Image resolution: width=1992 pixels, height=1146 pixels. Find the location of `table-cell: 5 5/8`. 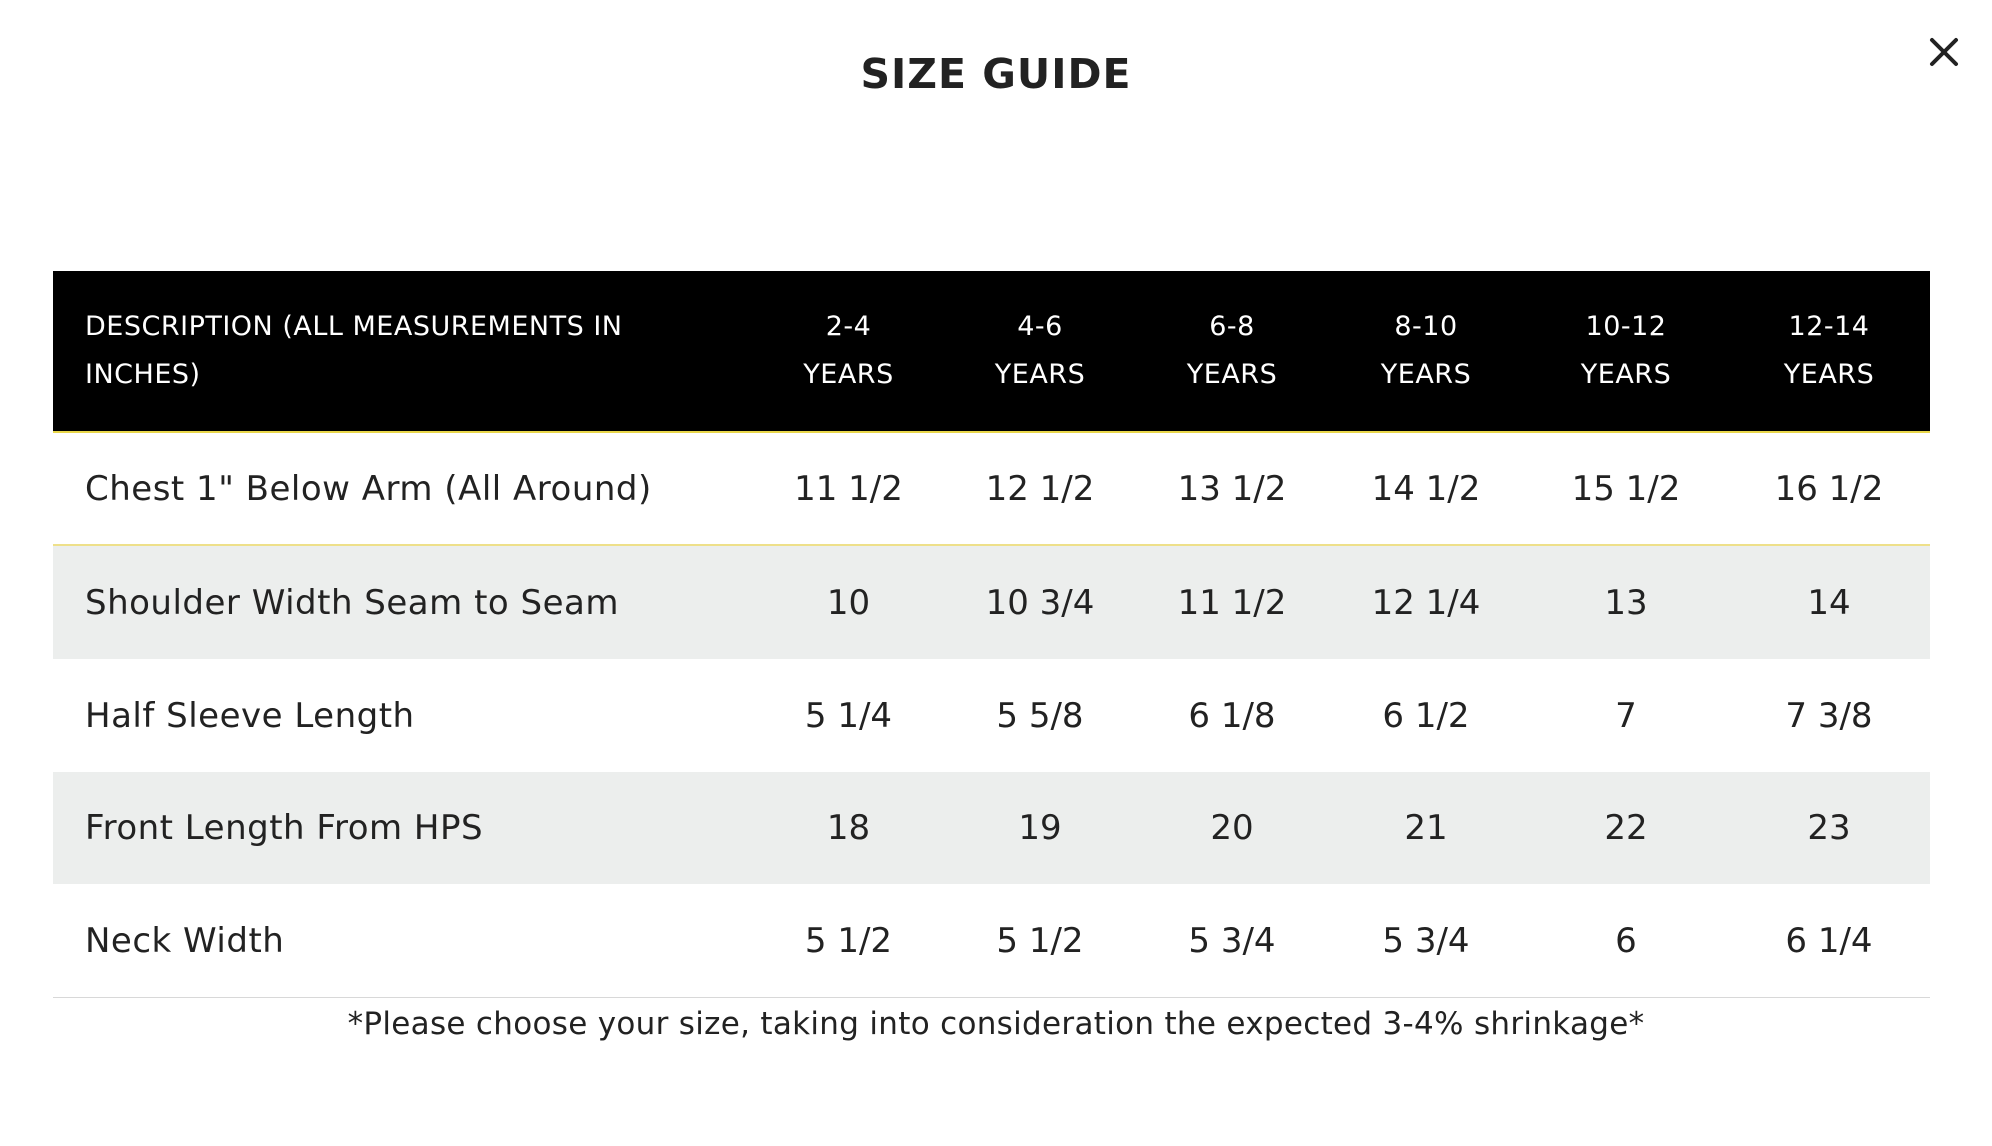

table-cell: 5 5/8 is located at coordinates (1040, 715).